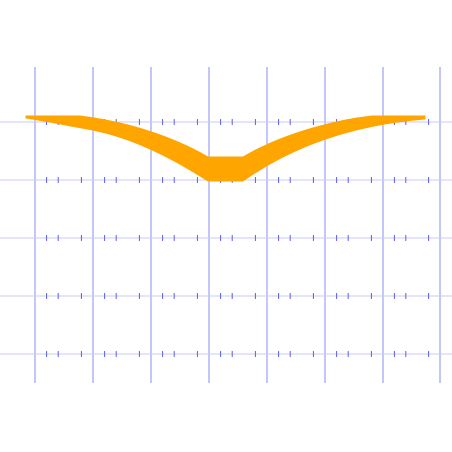  What do you see at coordinates (225, 148) in the screenshot?
I see `orange-curved-band` at bounding box center [225, 148].